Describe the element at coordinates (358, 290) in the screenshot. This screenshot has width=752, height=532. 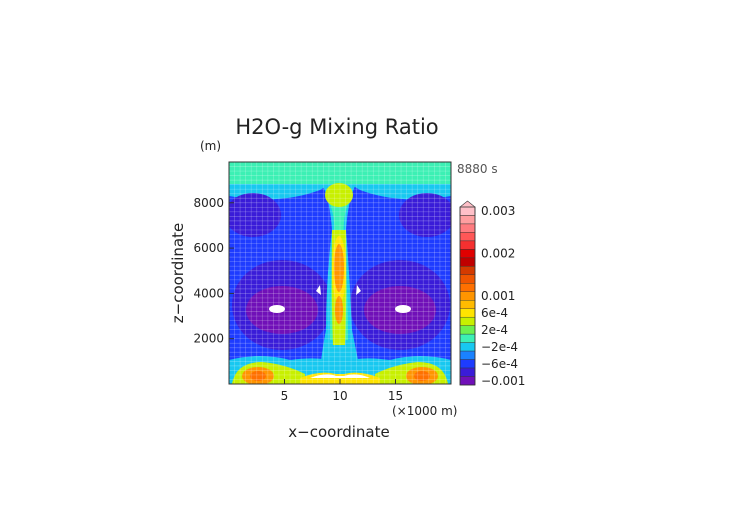
I see `undefined-patch-center-right` at that location.